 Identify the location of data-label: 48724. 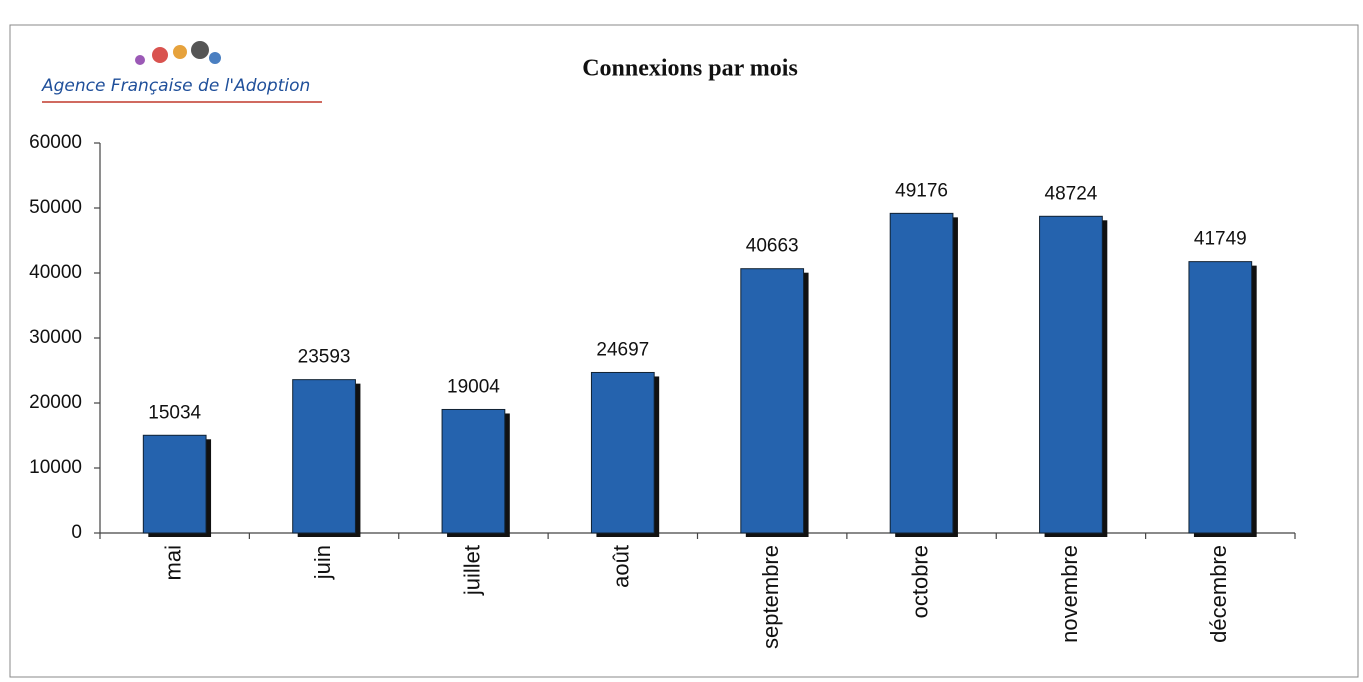
(1071, 193).